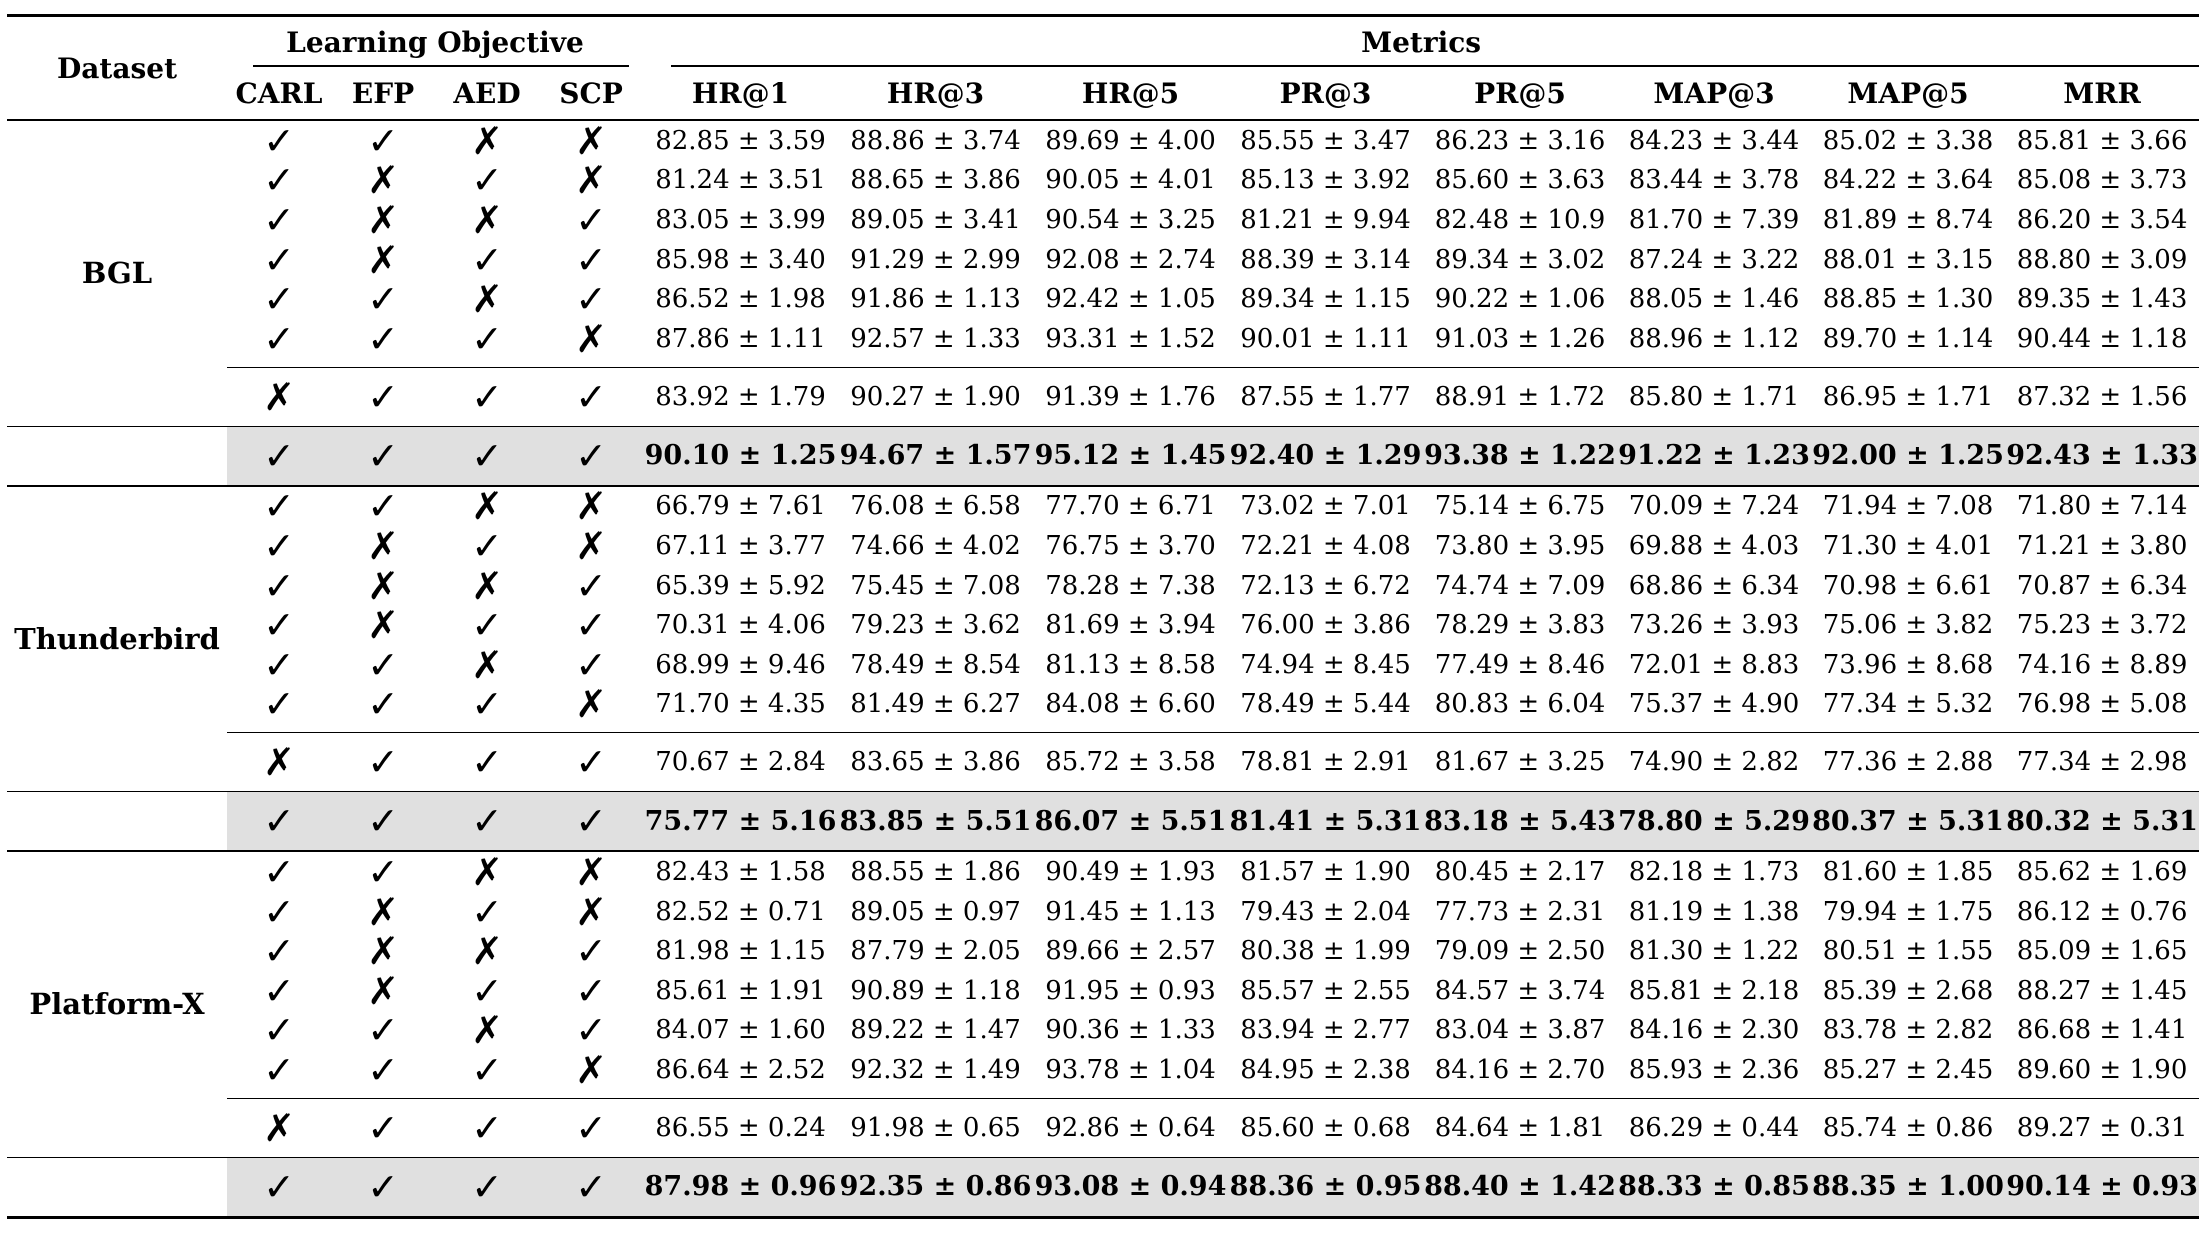 Image resolution: width=2200 pixels, height=1248 pixels. Describe the element at coordinates (1908, 338) in the screenshot. I see `metric-value-map5: 89.70 ± 1.14` at that location.